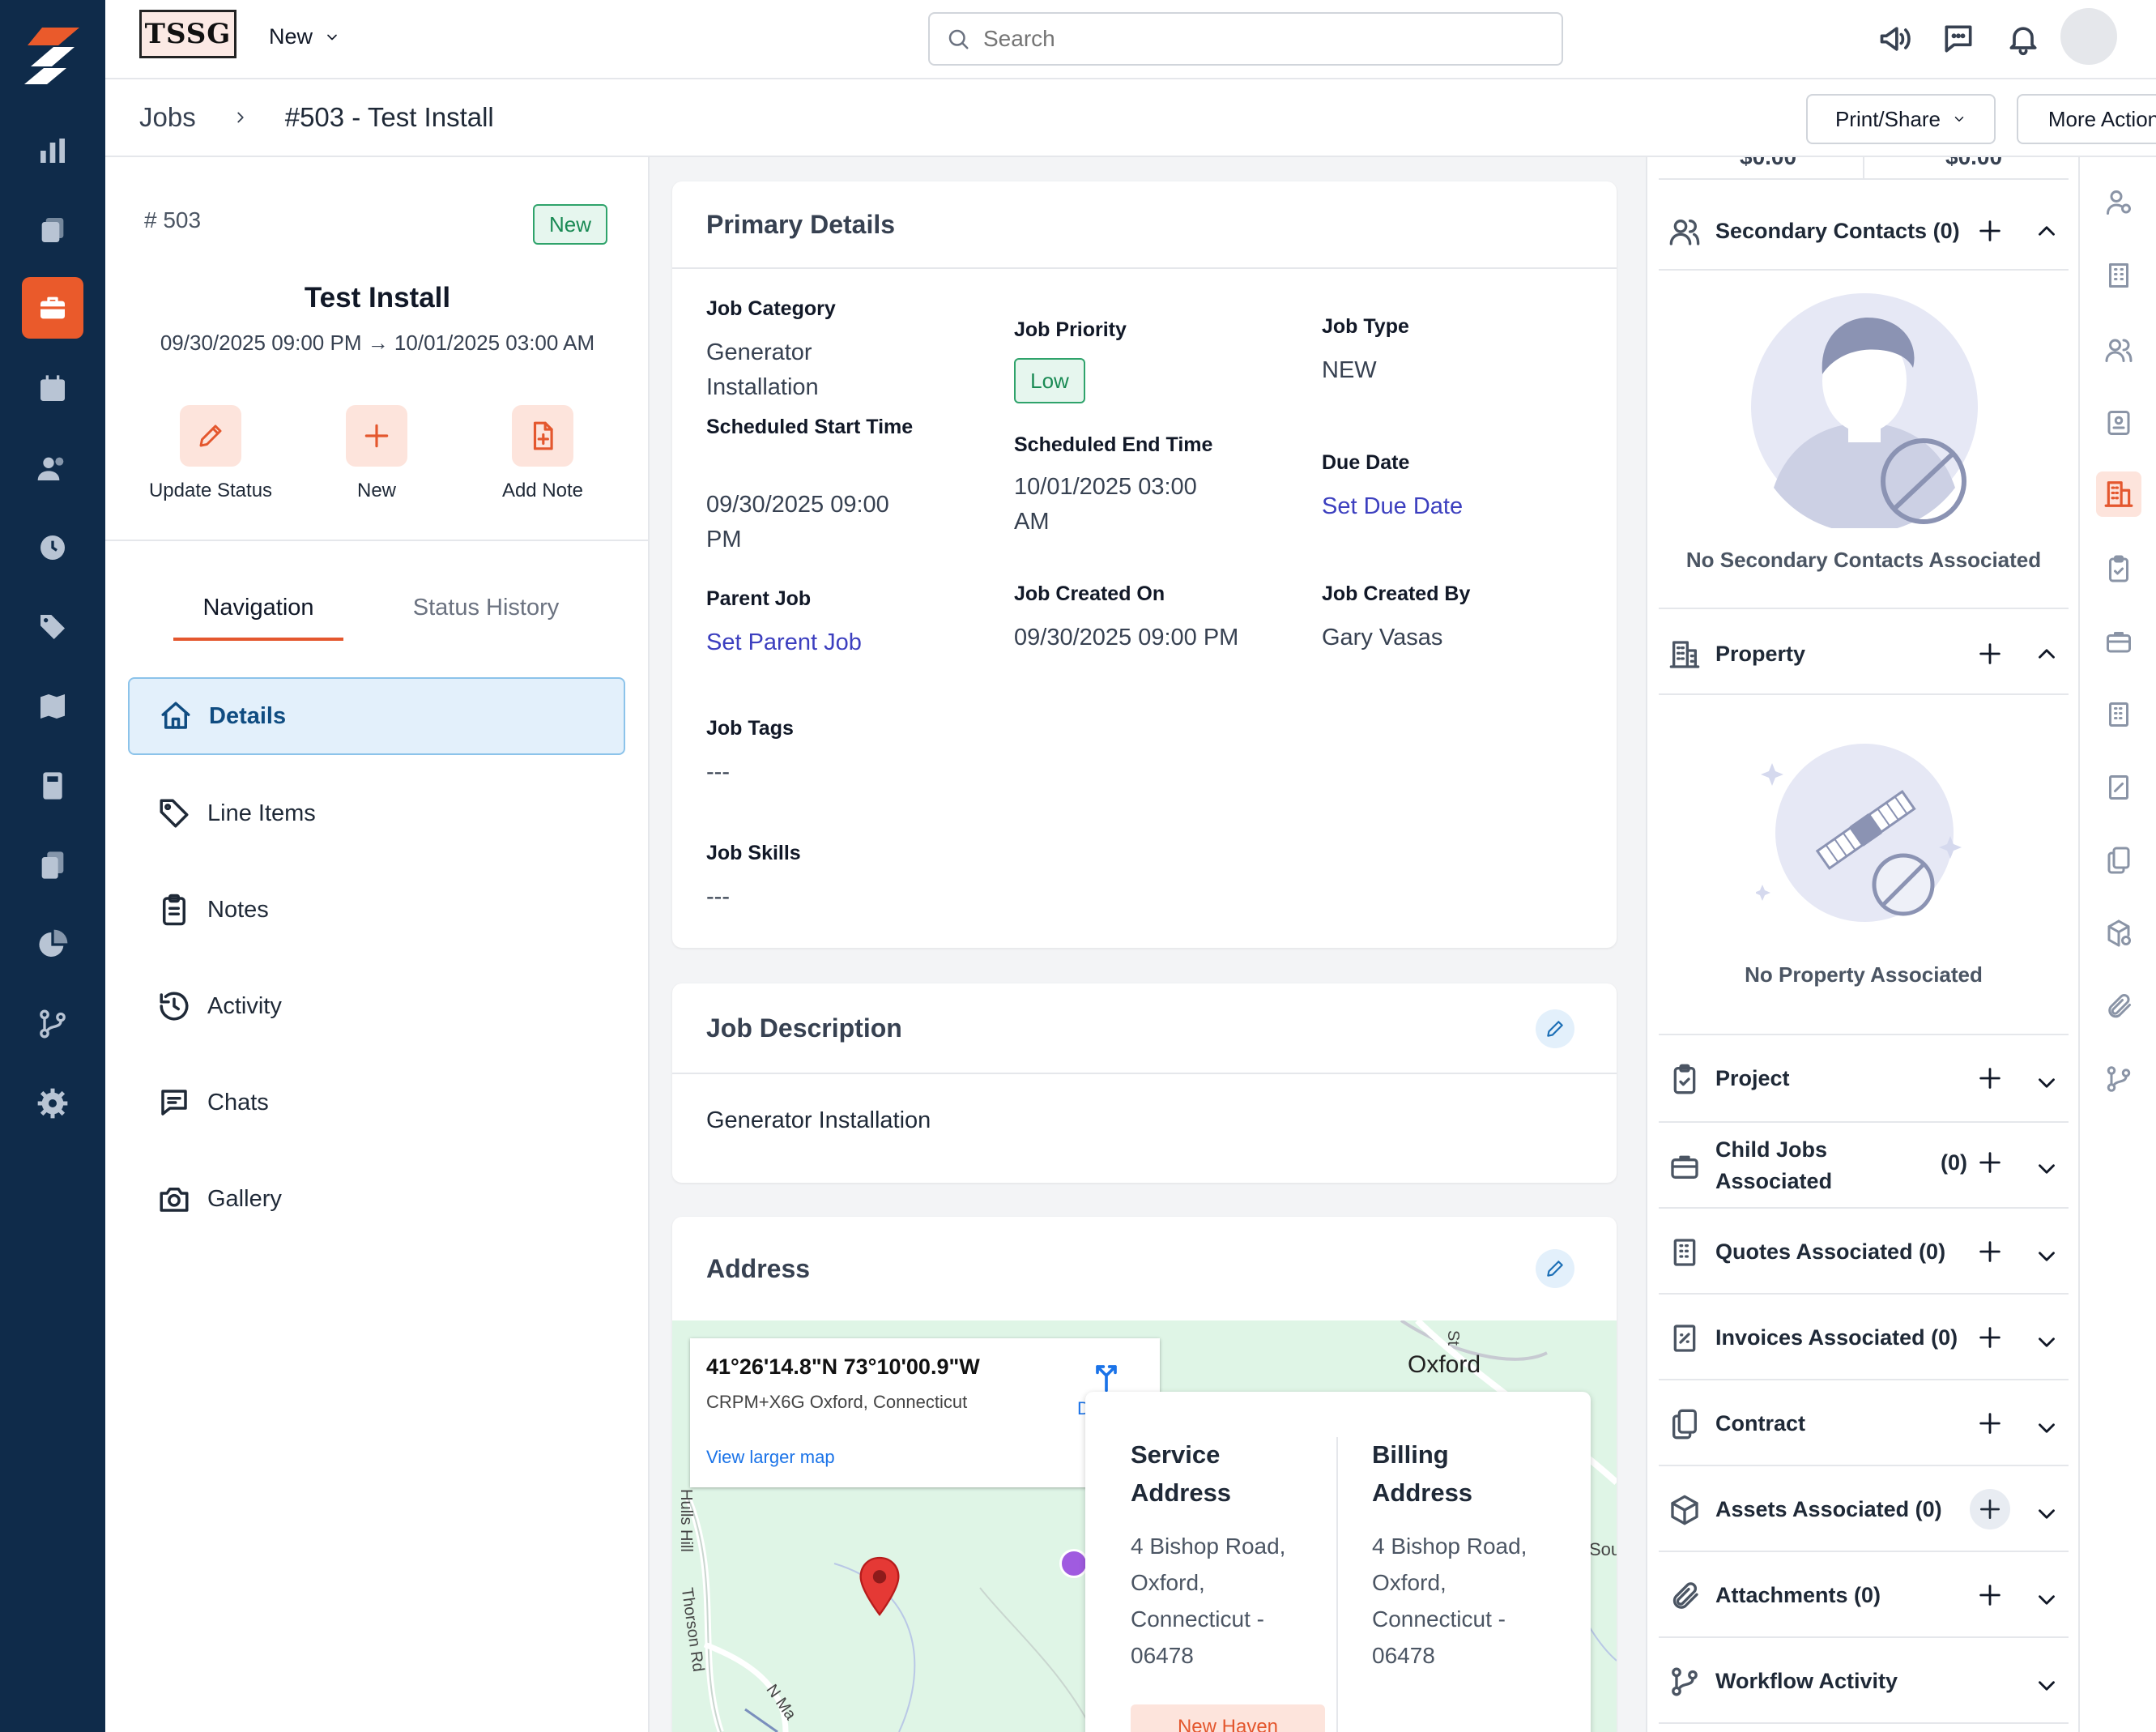  I want to click on nav-map-icon, so click(52, 707).